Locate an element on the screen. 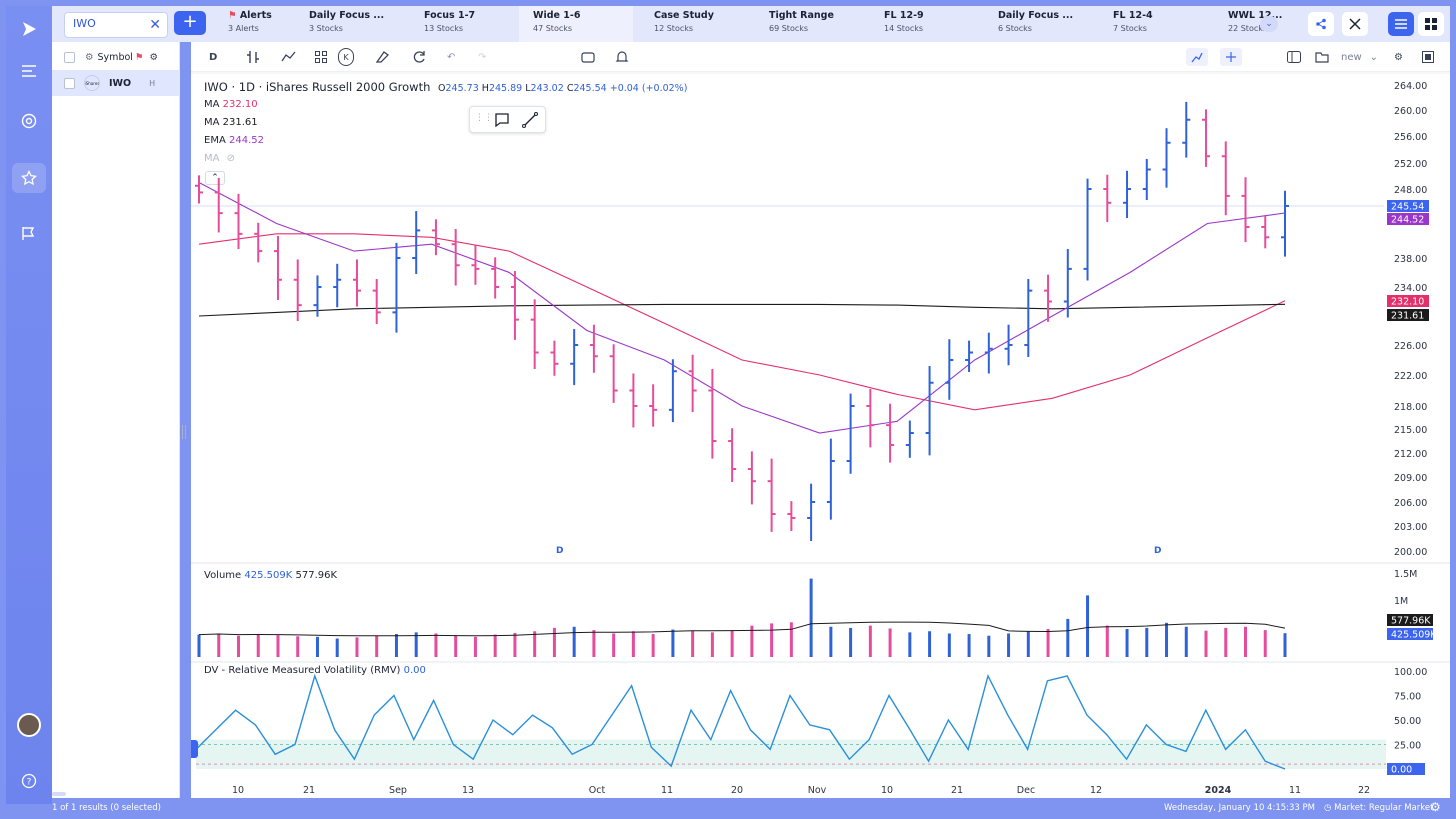 The image size is (1456, 819). flag-icon is located at coordinates (29, 233).